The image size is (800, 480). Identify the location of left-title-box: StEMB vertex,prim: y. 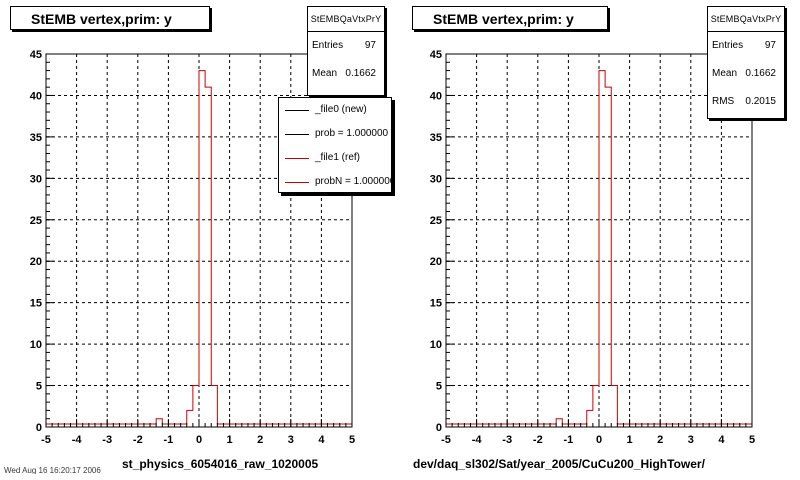
(110, 18).